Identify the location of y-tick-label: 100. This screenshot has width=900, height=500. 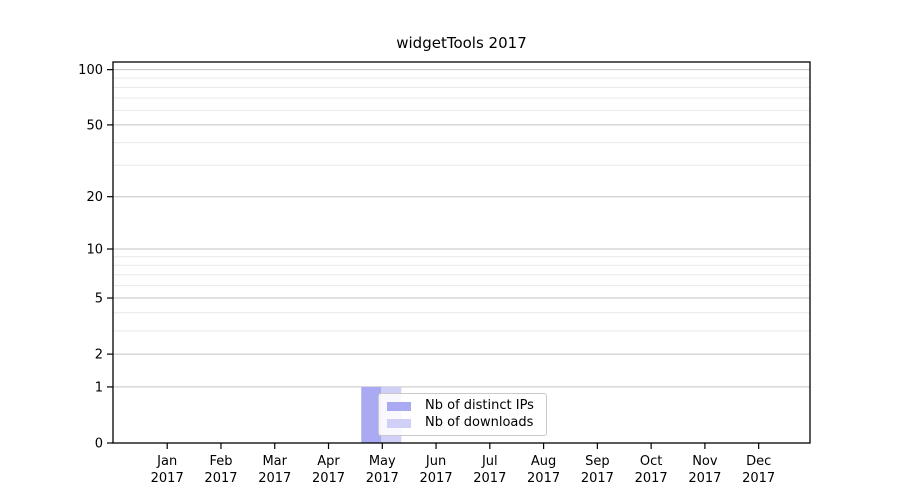
(90, 70).